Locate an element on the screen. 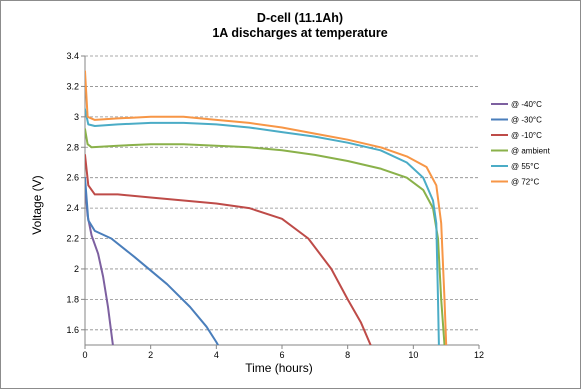 This screenshot has width=581, height=389. y-tick-label: 2.8 is located at coordinates (72, 147).